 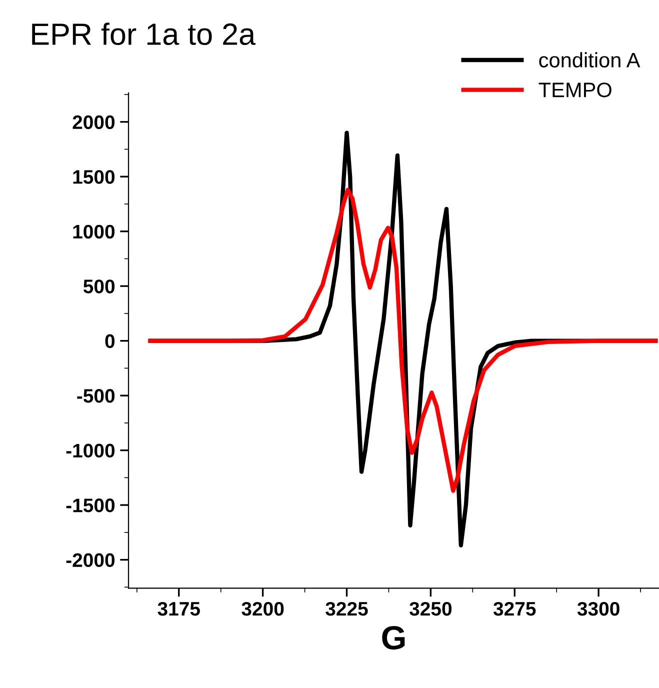 I want to click on y-tick-label: -1500, so click(x=90, y=505).